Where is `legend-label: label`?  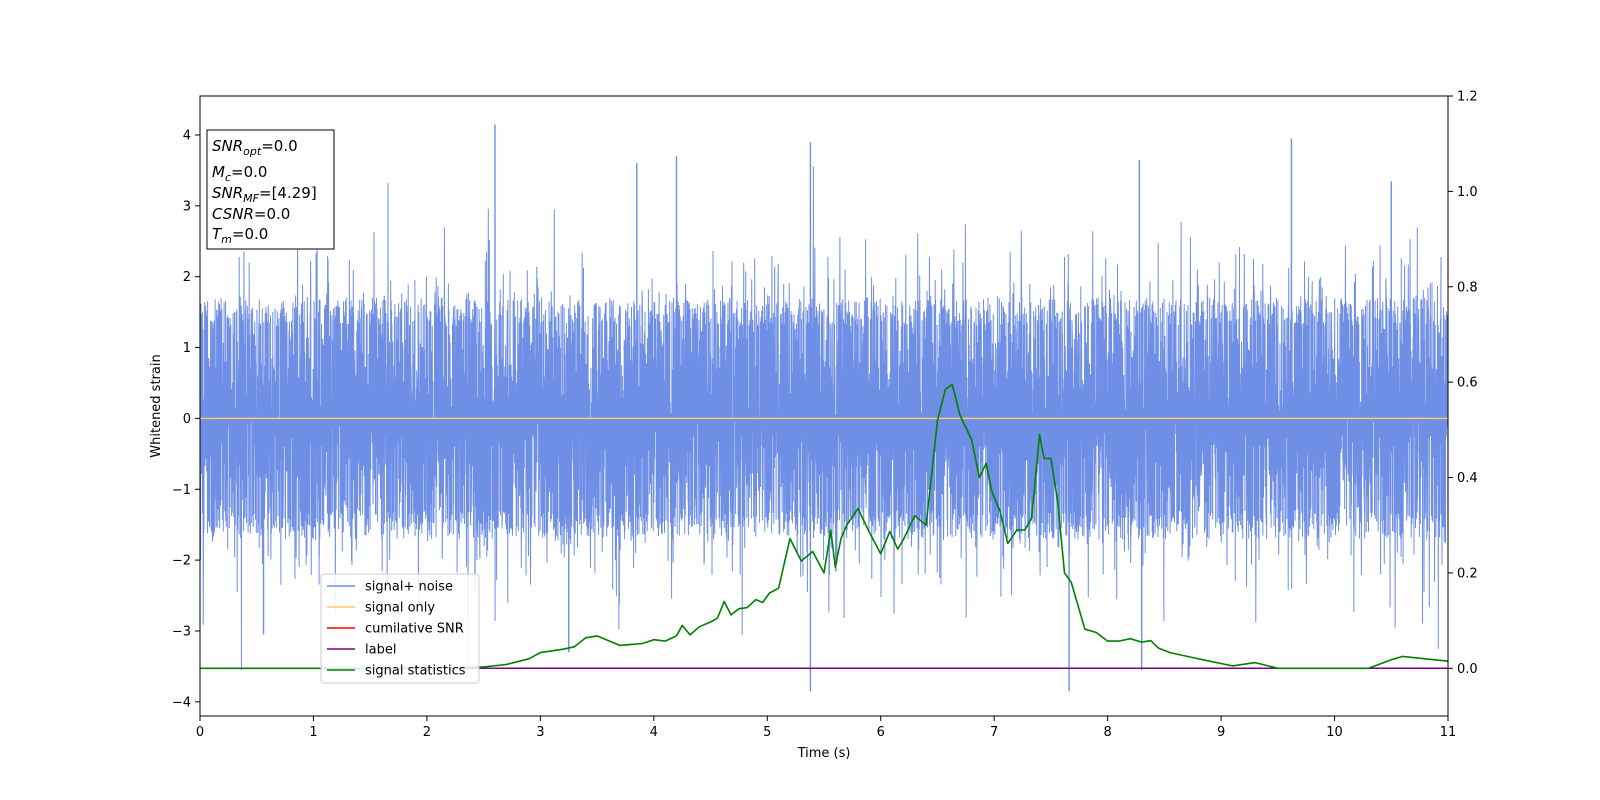
legend-label: label is located at coordinates (380, 650).